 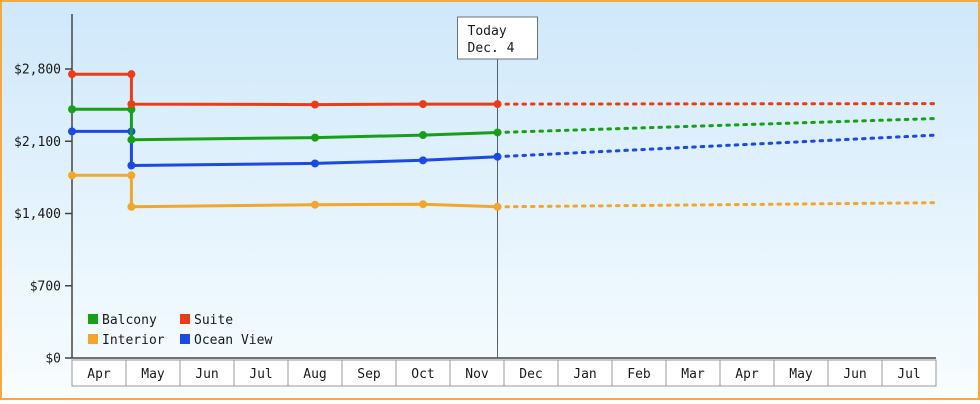 I want to click on today-label-line2: Dec. 4, so click(x=491, y=48).